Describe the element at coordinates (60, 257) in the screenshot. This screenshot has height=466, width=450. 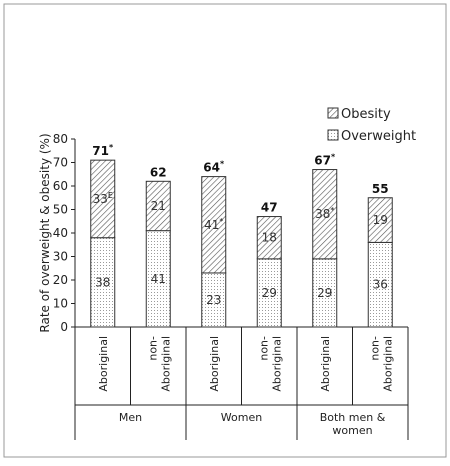
I see `y-tick-label: 30` at that location.